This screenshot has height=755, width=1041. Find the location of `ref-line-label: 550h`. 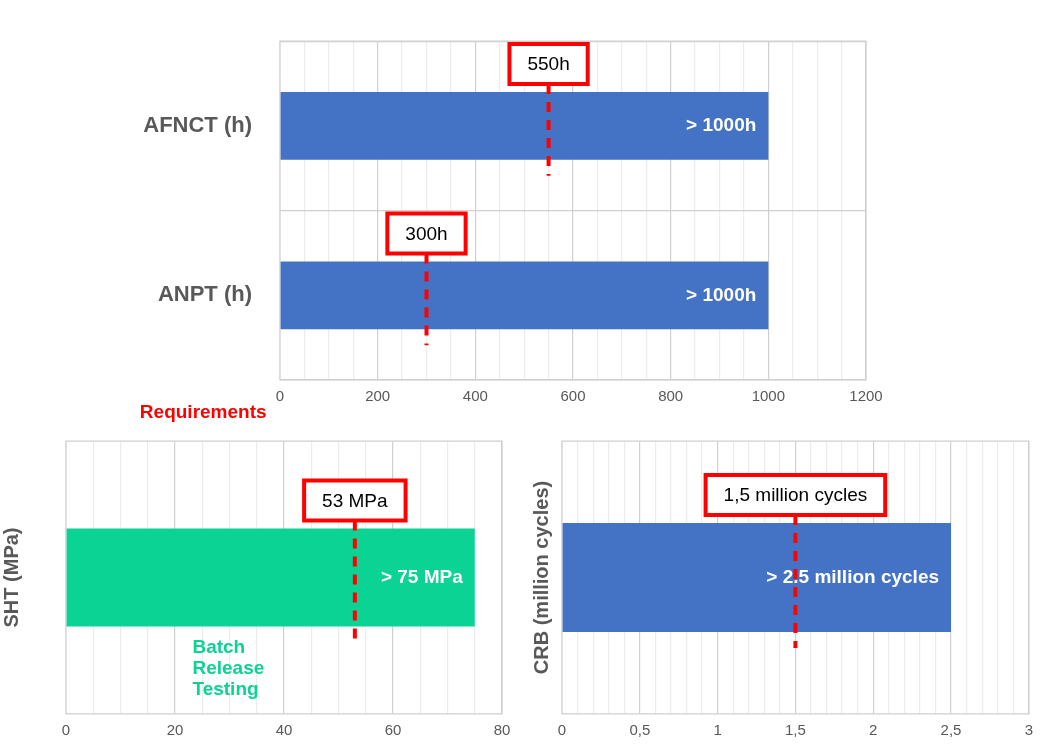

ref-line-label: 550h is located at coordinates (548, 64).